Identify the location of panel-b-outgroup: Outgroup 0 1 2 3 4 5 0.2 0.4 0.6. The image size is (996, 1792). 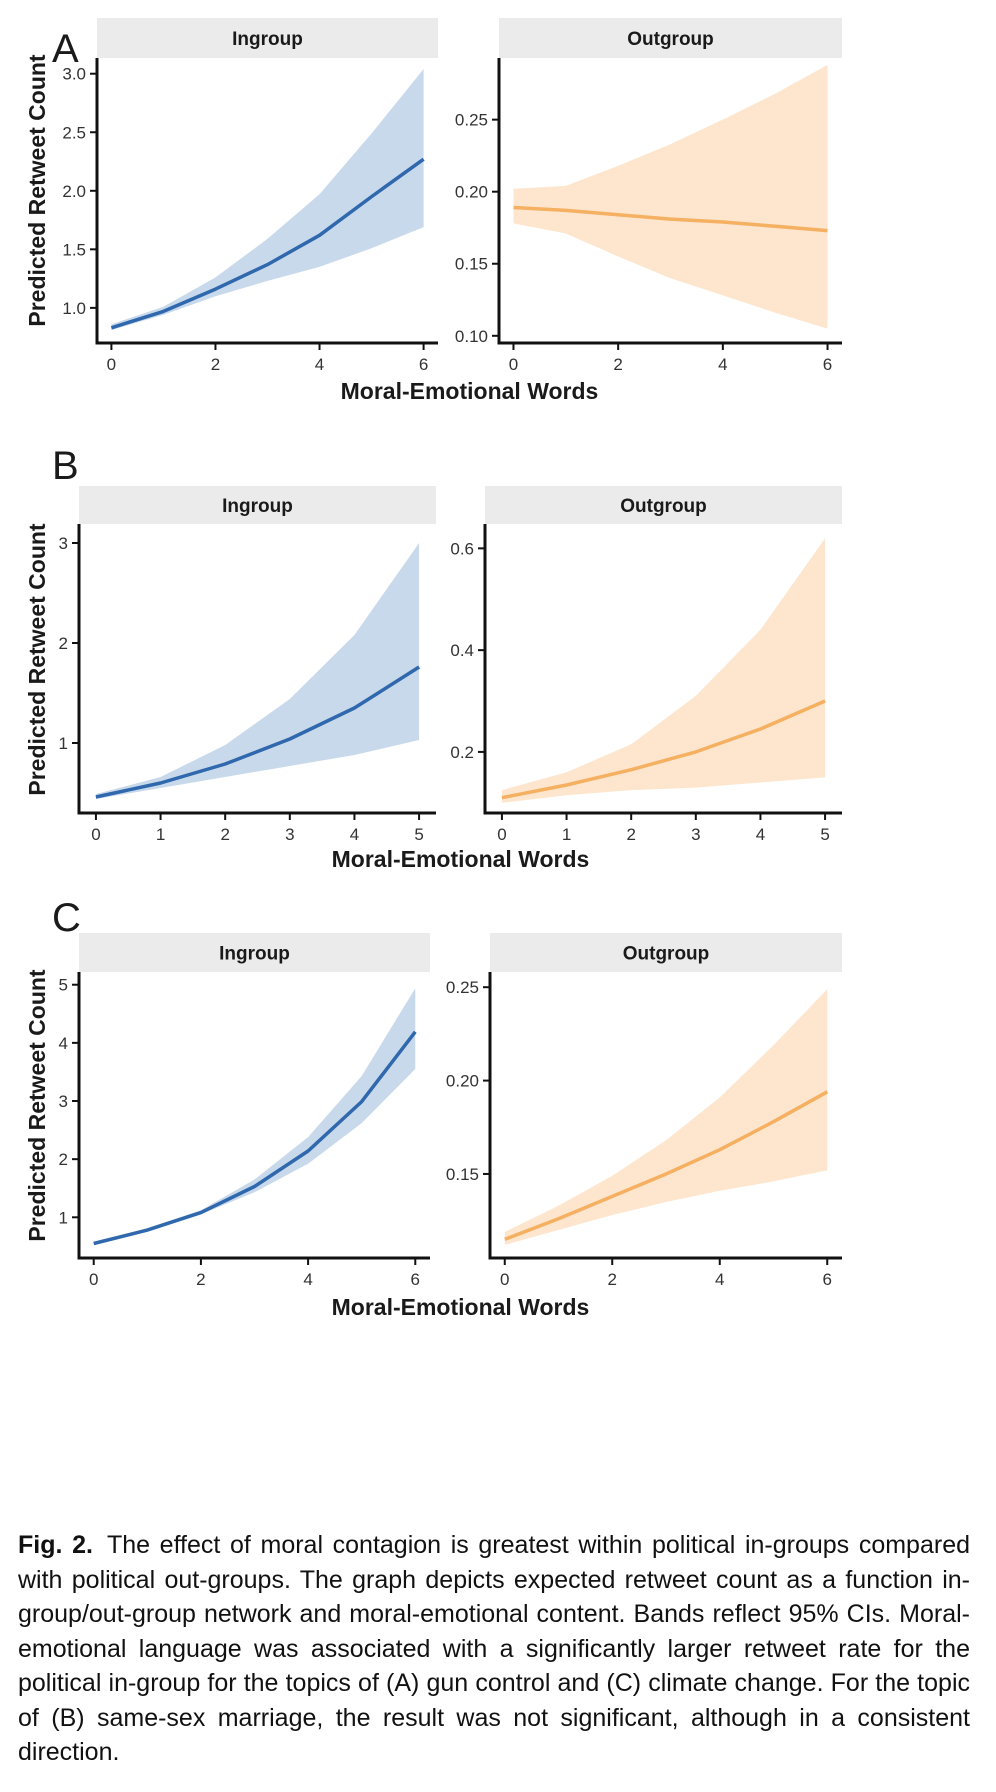
(646, 665).